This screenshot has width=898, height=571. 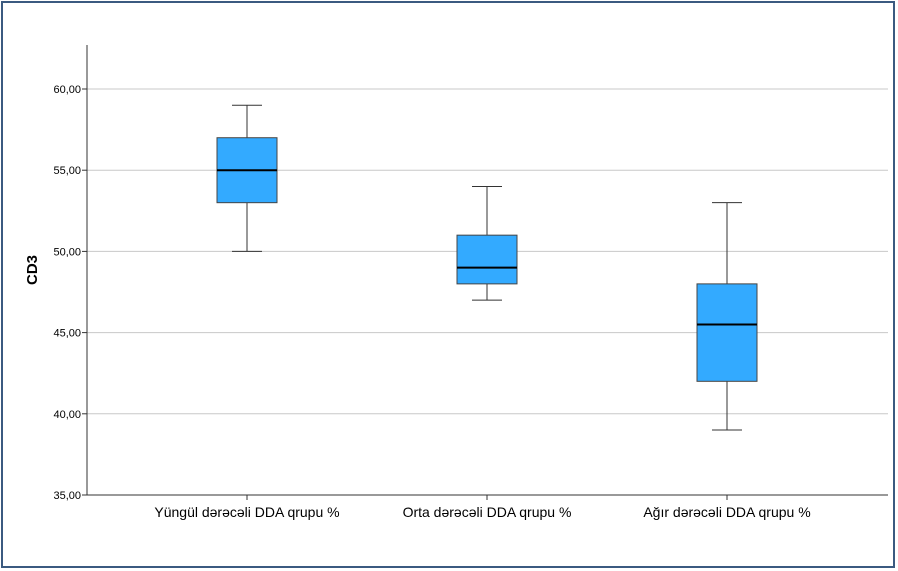 I want to click on y-tick-label: 50,00, so click(x=67, y=252).